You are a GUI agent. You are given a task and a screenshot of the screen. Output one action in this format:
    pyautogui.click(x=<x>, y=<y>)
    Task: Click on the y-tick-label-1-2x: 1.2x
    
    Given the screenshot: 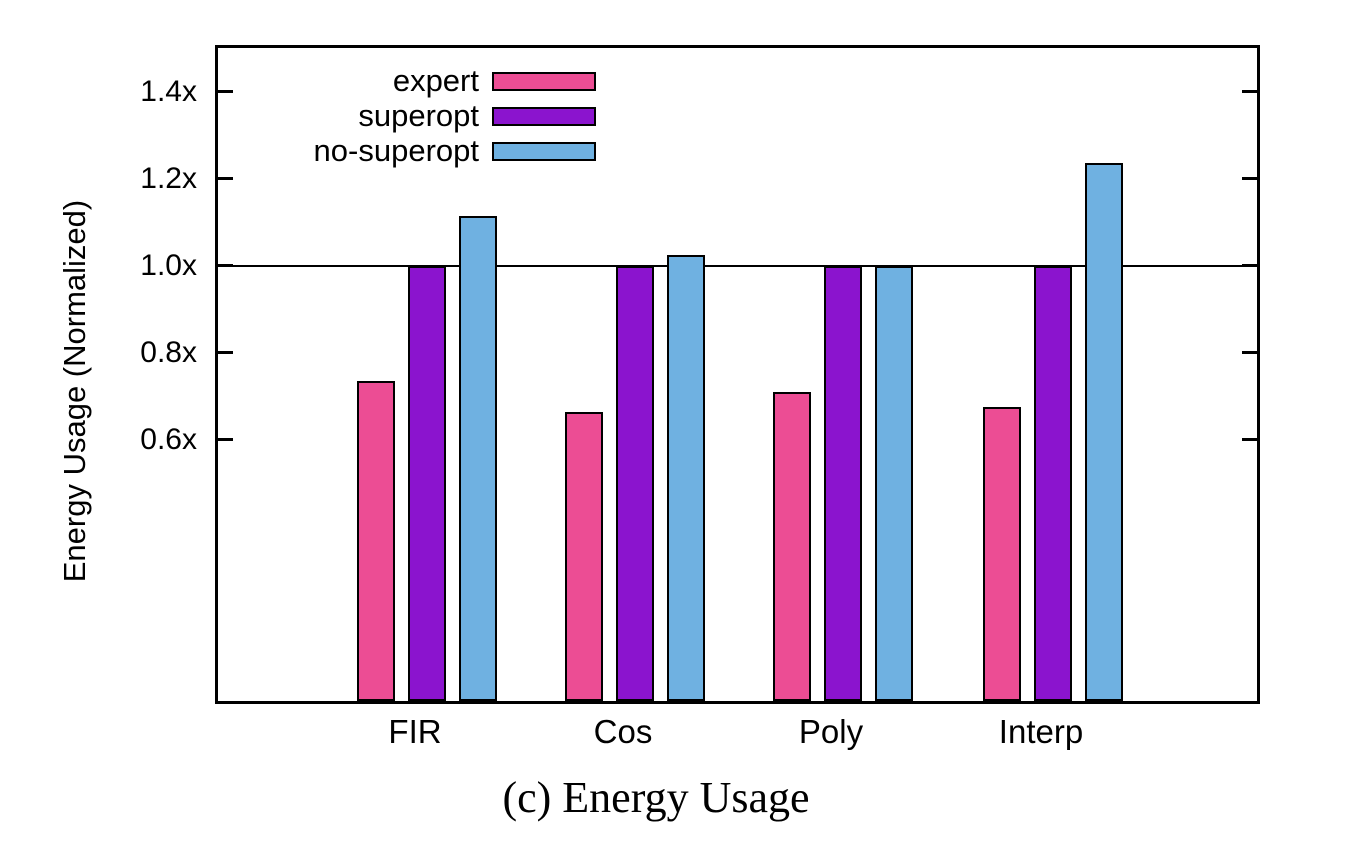 What is the action you would take?
    pyautogui.click(x=168, y=178)
    